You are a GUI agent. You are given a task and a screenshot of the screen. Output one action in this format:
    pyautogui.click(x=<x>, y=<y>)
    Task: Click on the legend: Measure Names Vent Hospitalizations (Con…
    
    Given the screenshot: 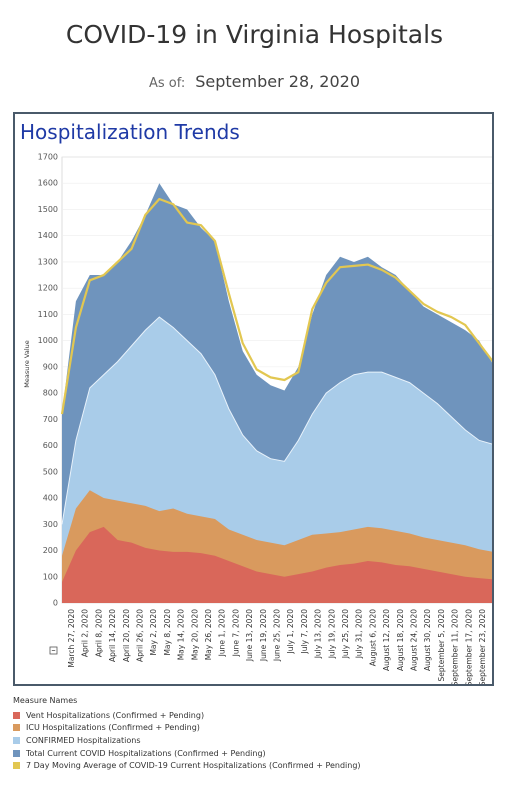 What is the action you would take?
    pyautogui.click(x=187, y=734)
    